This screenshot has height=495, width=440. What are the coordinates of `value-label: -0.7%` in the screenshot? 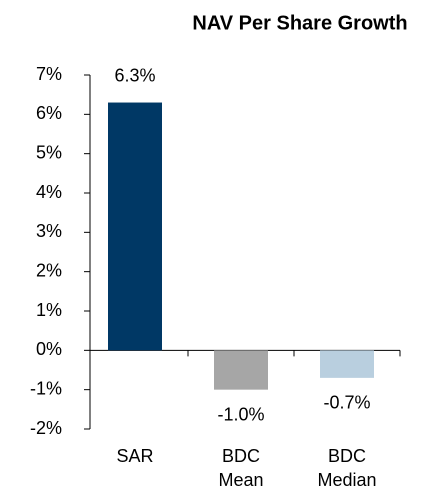 It's located at (346, 403).